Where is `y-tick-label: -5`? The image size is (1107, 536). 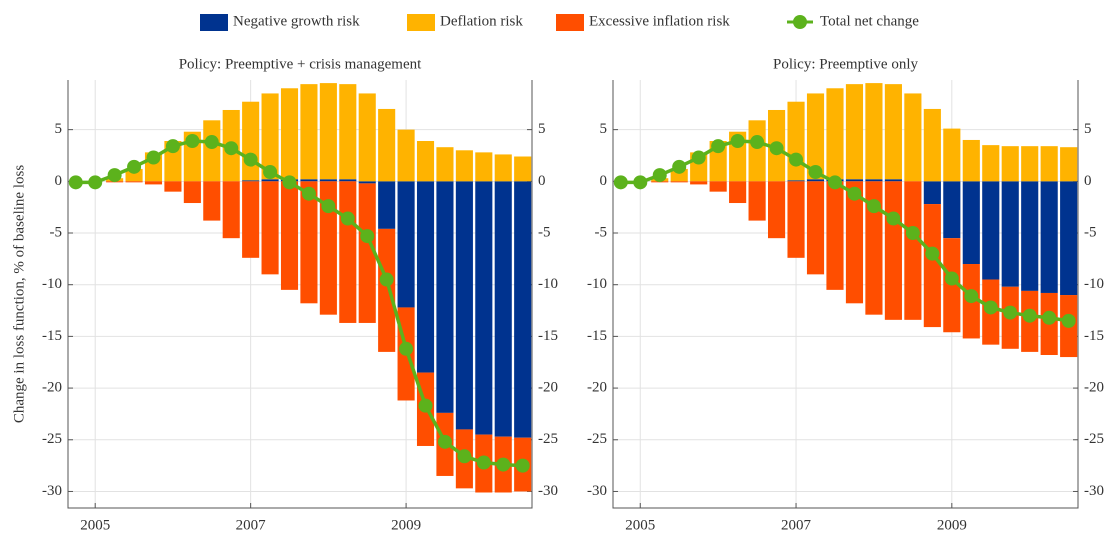 y-tick-label: -5 is located at coordinates (56, 232).